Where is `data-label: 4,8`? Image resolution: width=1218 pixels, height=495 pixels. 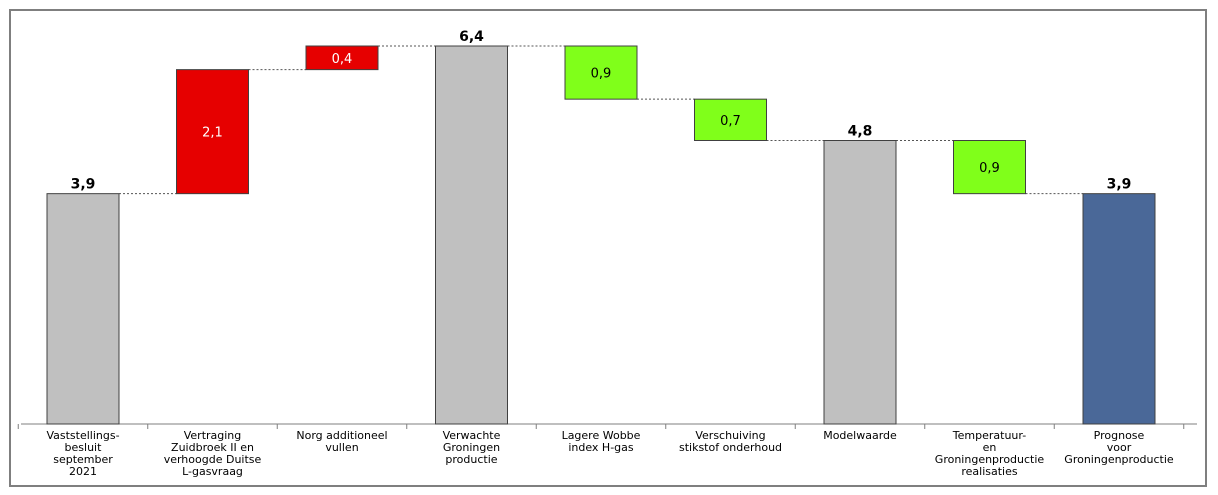 data-label: 4,8 is located at coordinates (860, 132).